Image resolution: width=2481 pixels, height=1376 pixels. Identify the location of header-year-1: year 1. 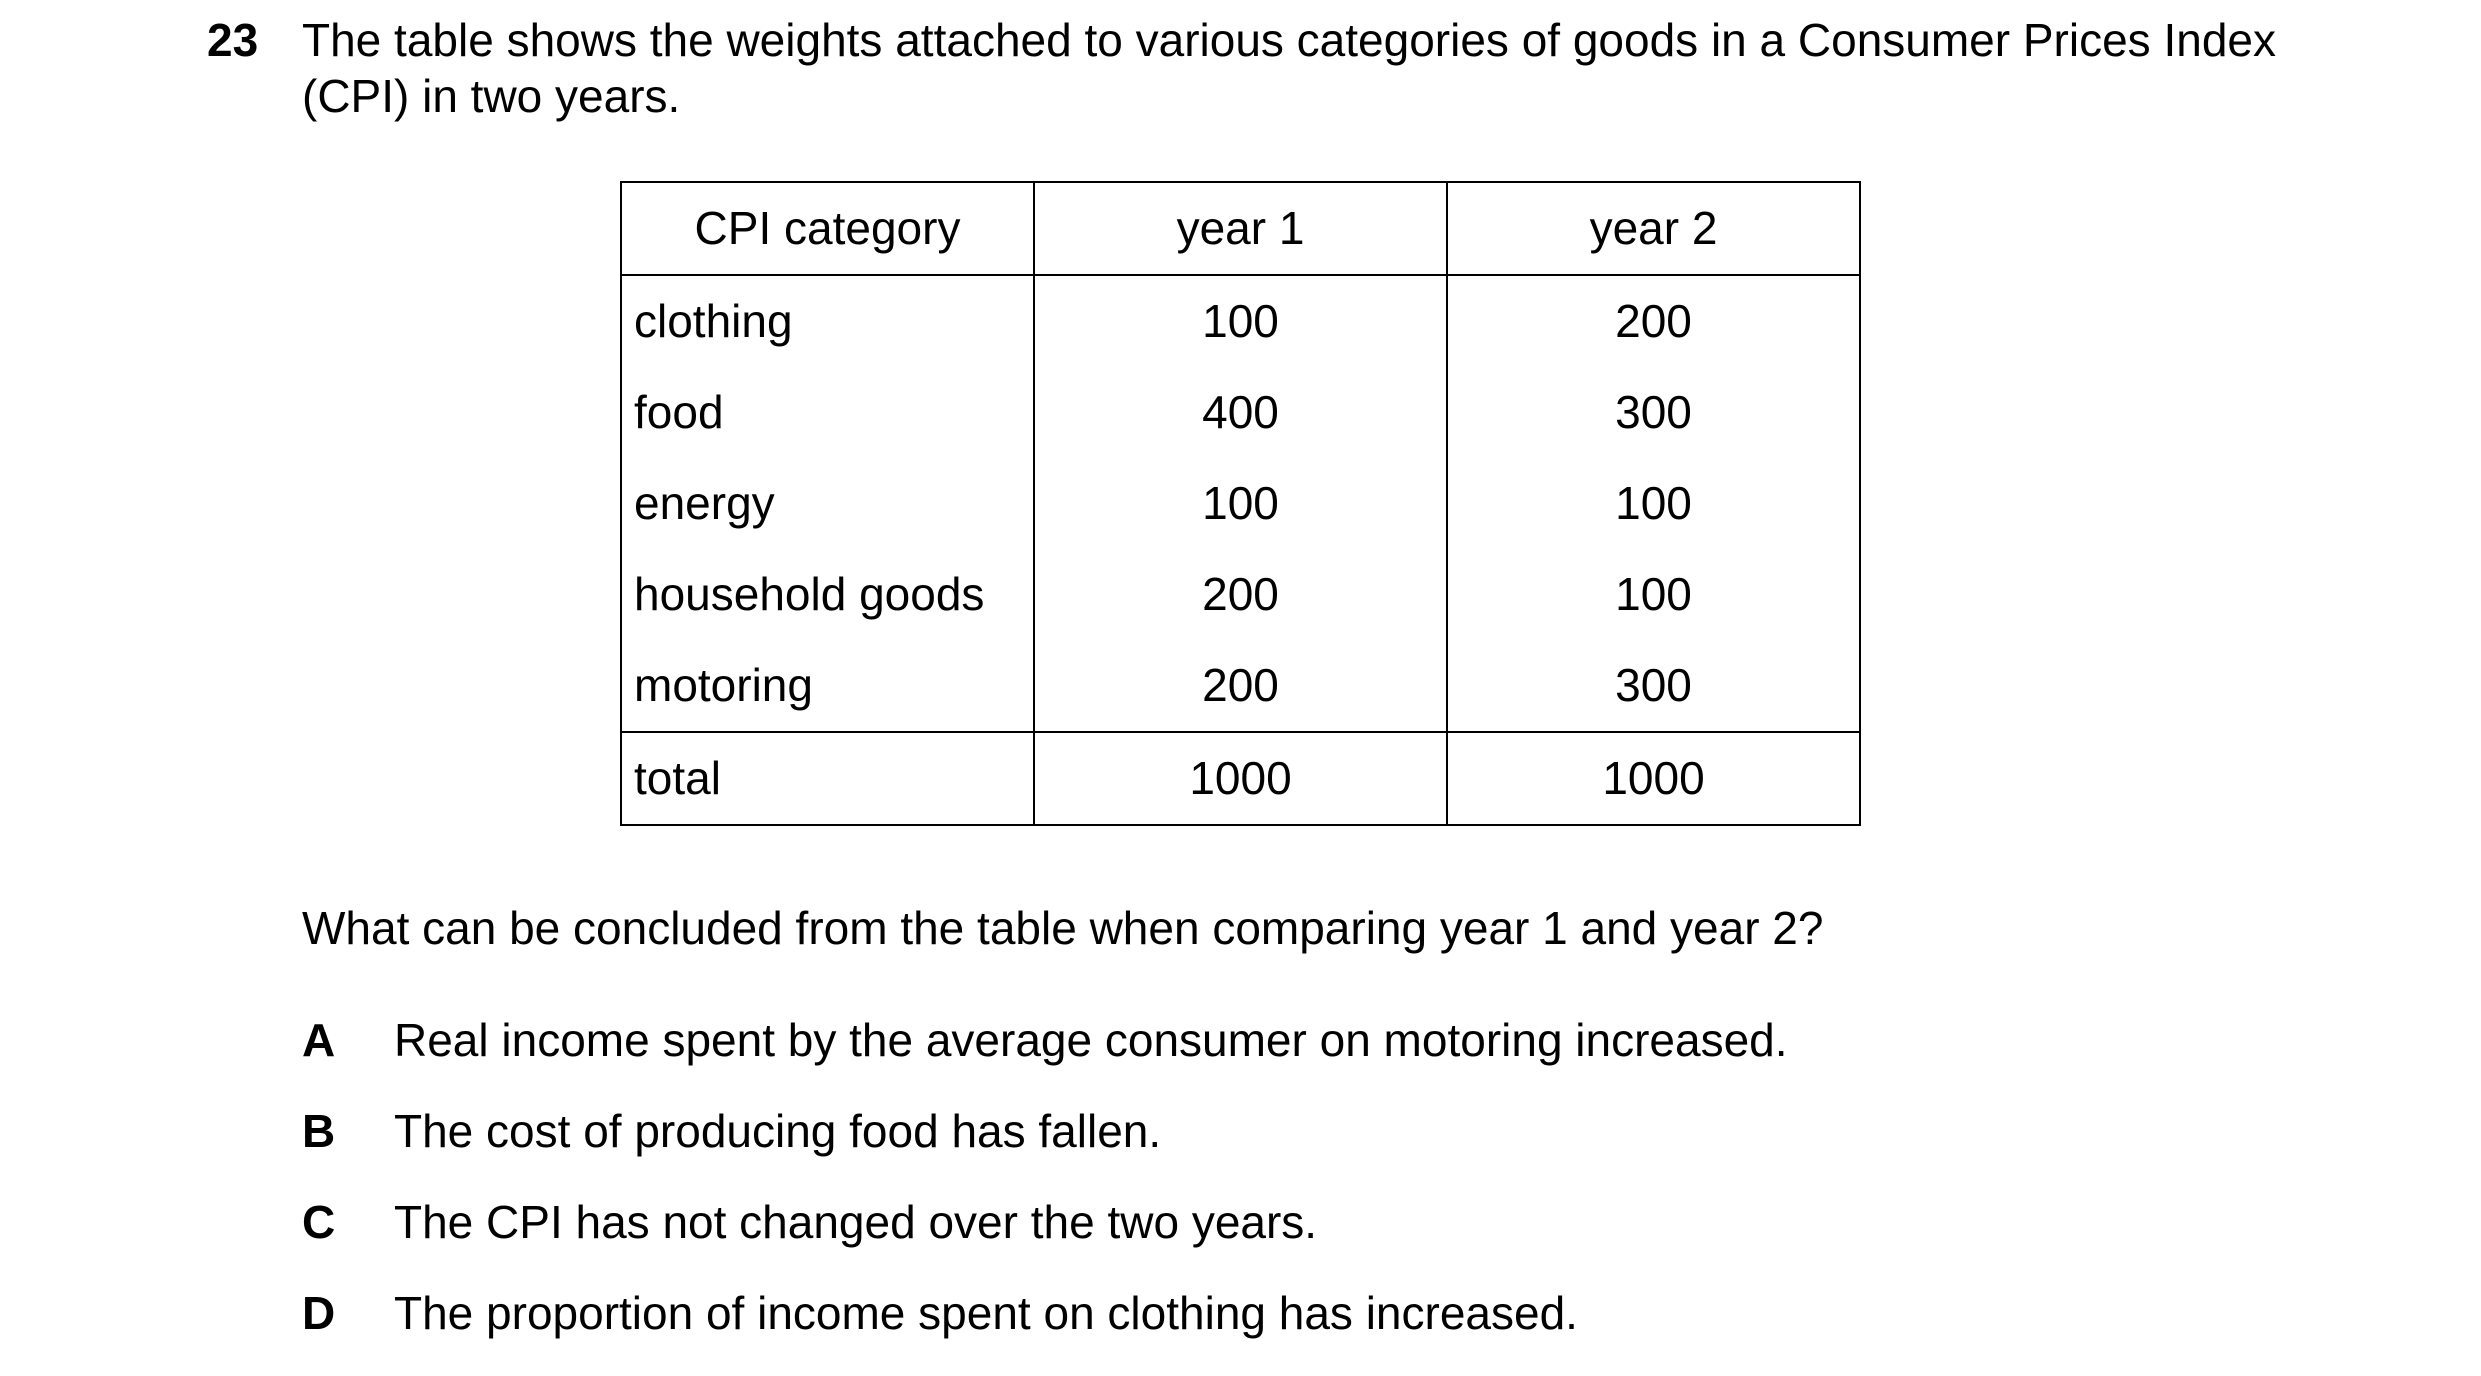
(1240, 228).